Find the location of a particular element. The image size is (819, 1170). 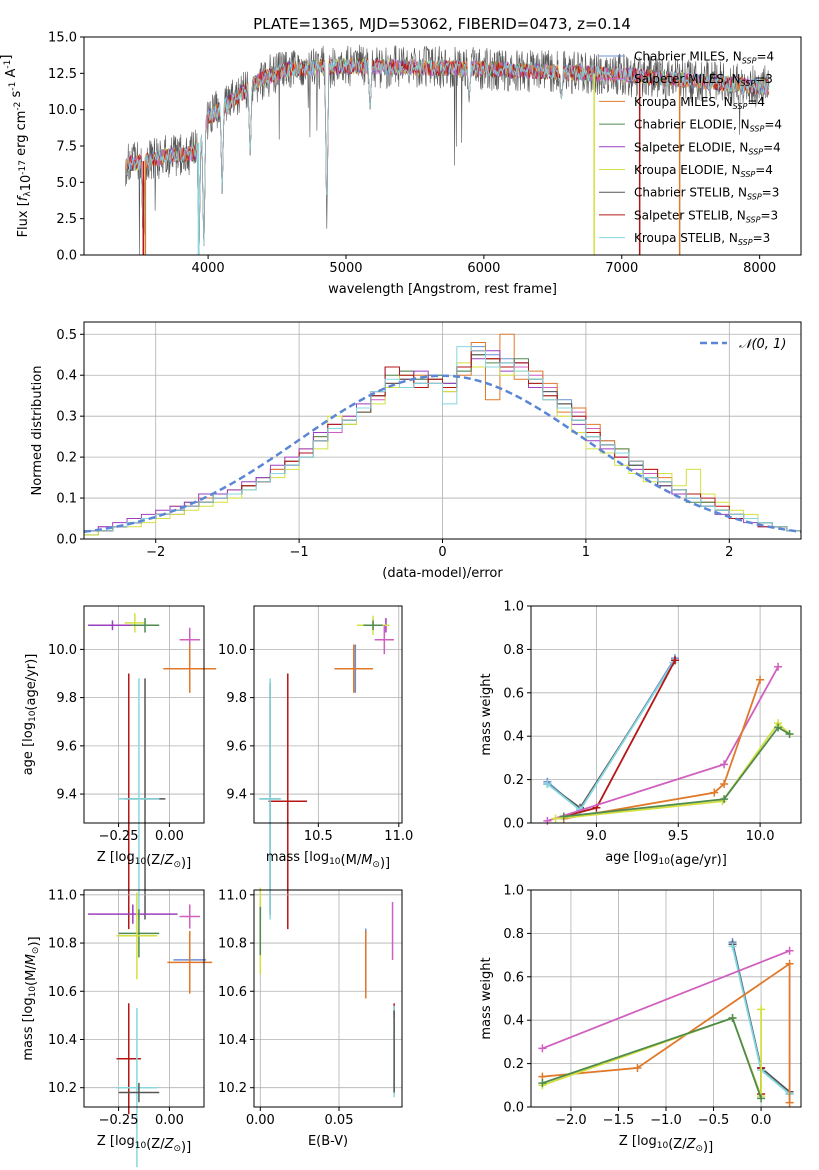

spectrum-line is located at coordinates (447, 157).